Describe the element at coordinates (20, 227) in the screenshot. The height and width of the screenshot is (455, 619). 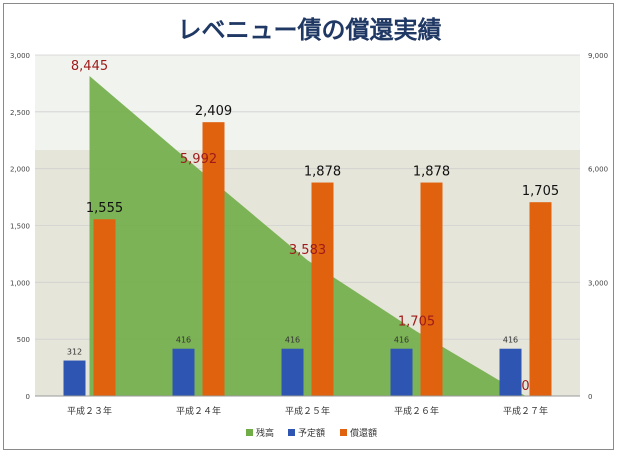
I see `left-axis-tick-label: 1,500` at that location.